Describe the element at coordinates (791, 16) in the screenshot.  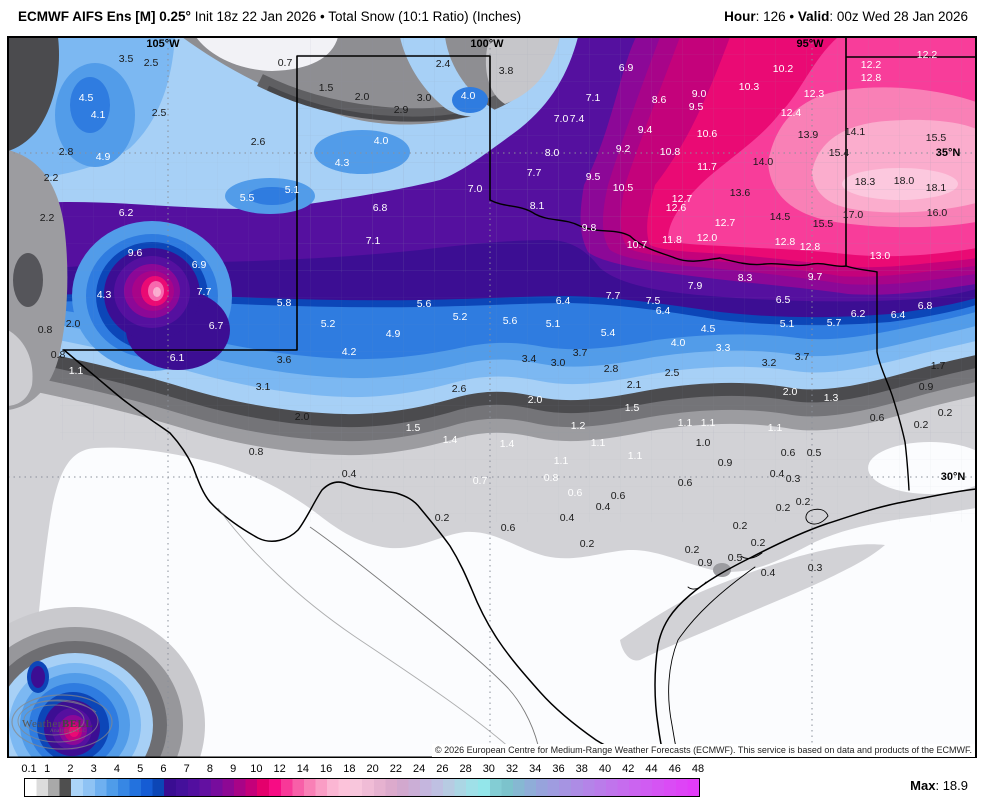
I see `sep: •` at that location.